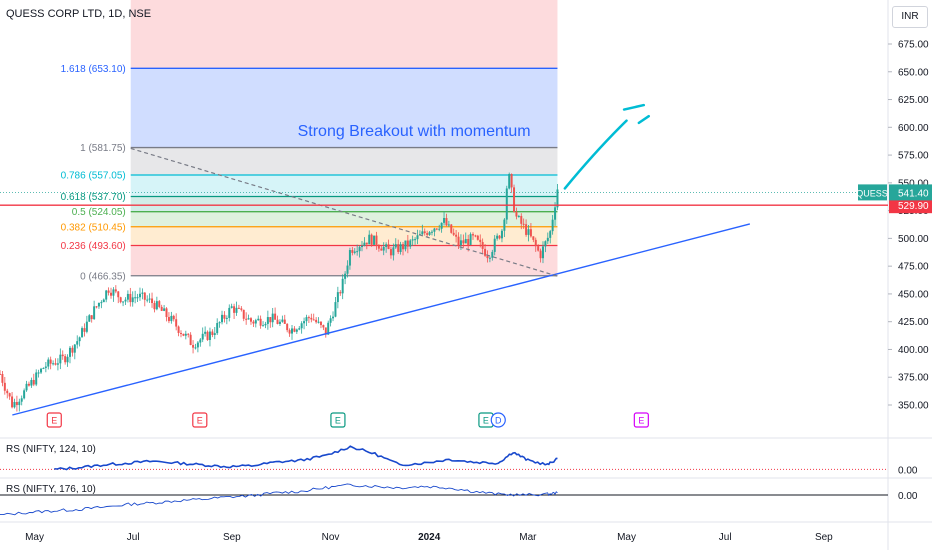 This screenshot has height=550, width=932. I want to click on fib-level-label: 0.236 (493.60), so click(93, 246).